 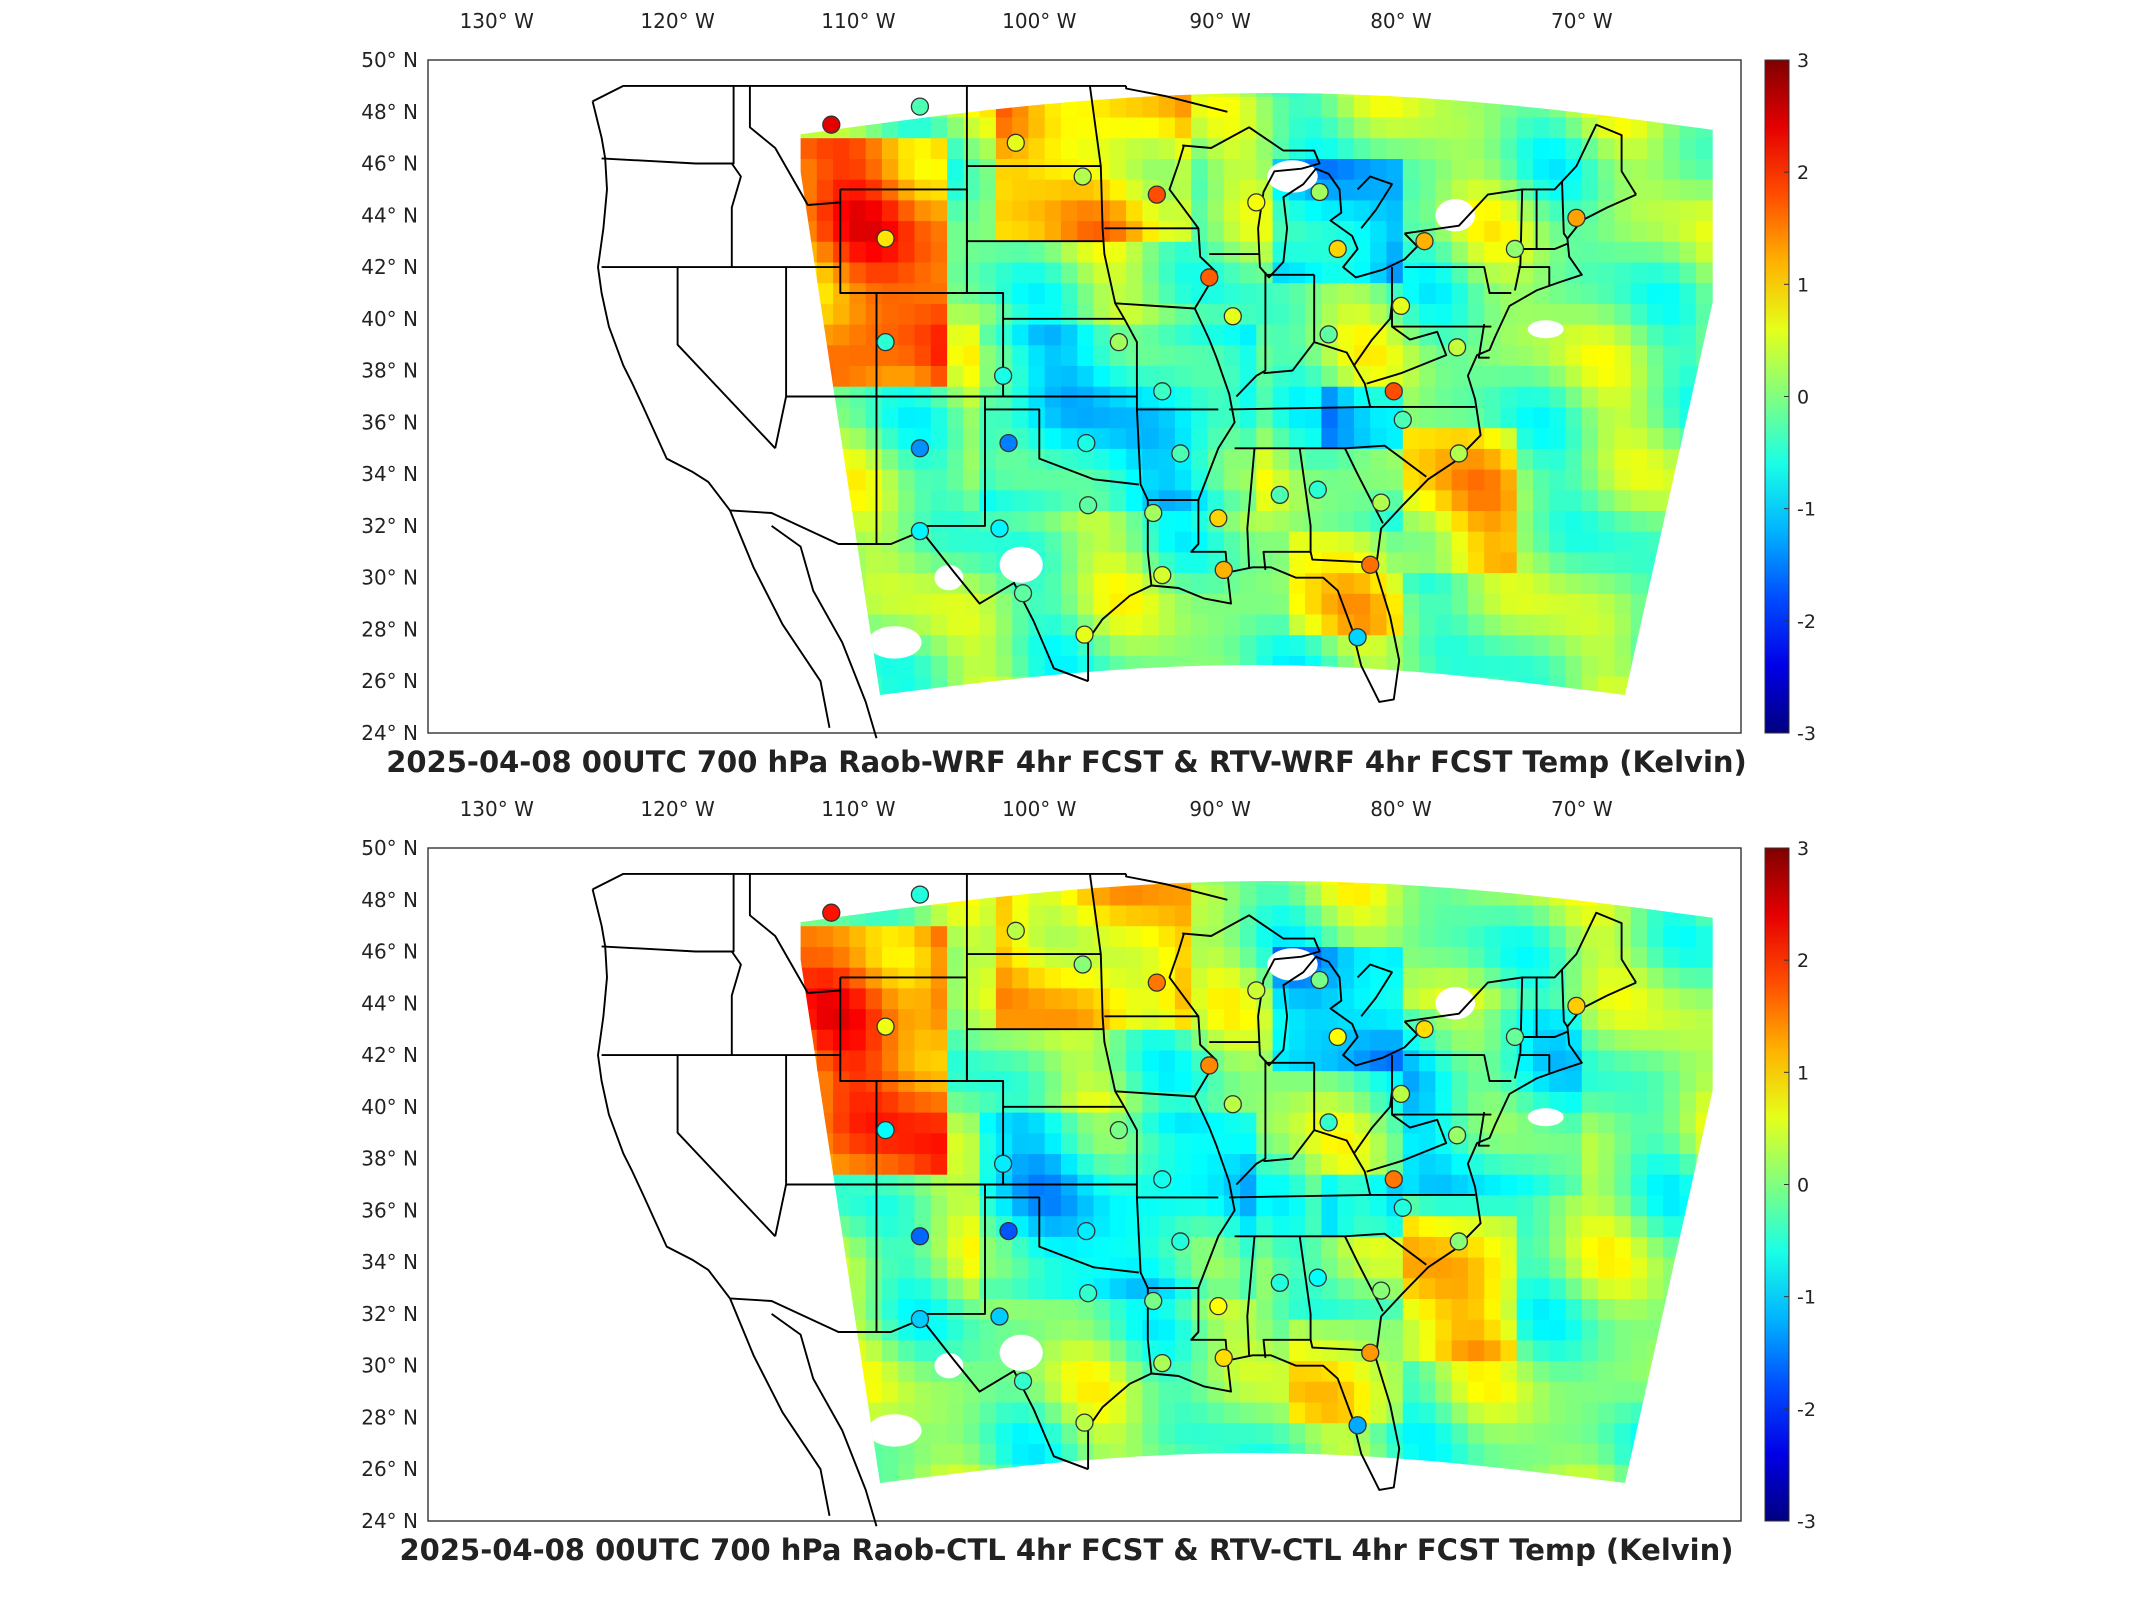 What do you see at coordinates (1204, 372) in the screenshot?
I see `raob-stations` at bounding box center [1204, 372].